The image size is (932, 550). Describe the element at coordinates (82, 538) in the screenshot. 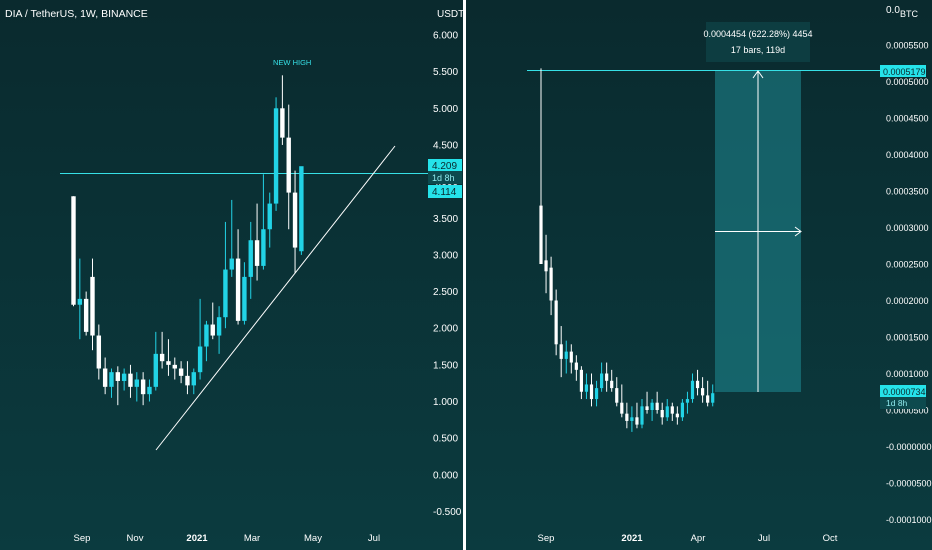

I see `left-x-tick-label: Sep` at that location.